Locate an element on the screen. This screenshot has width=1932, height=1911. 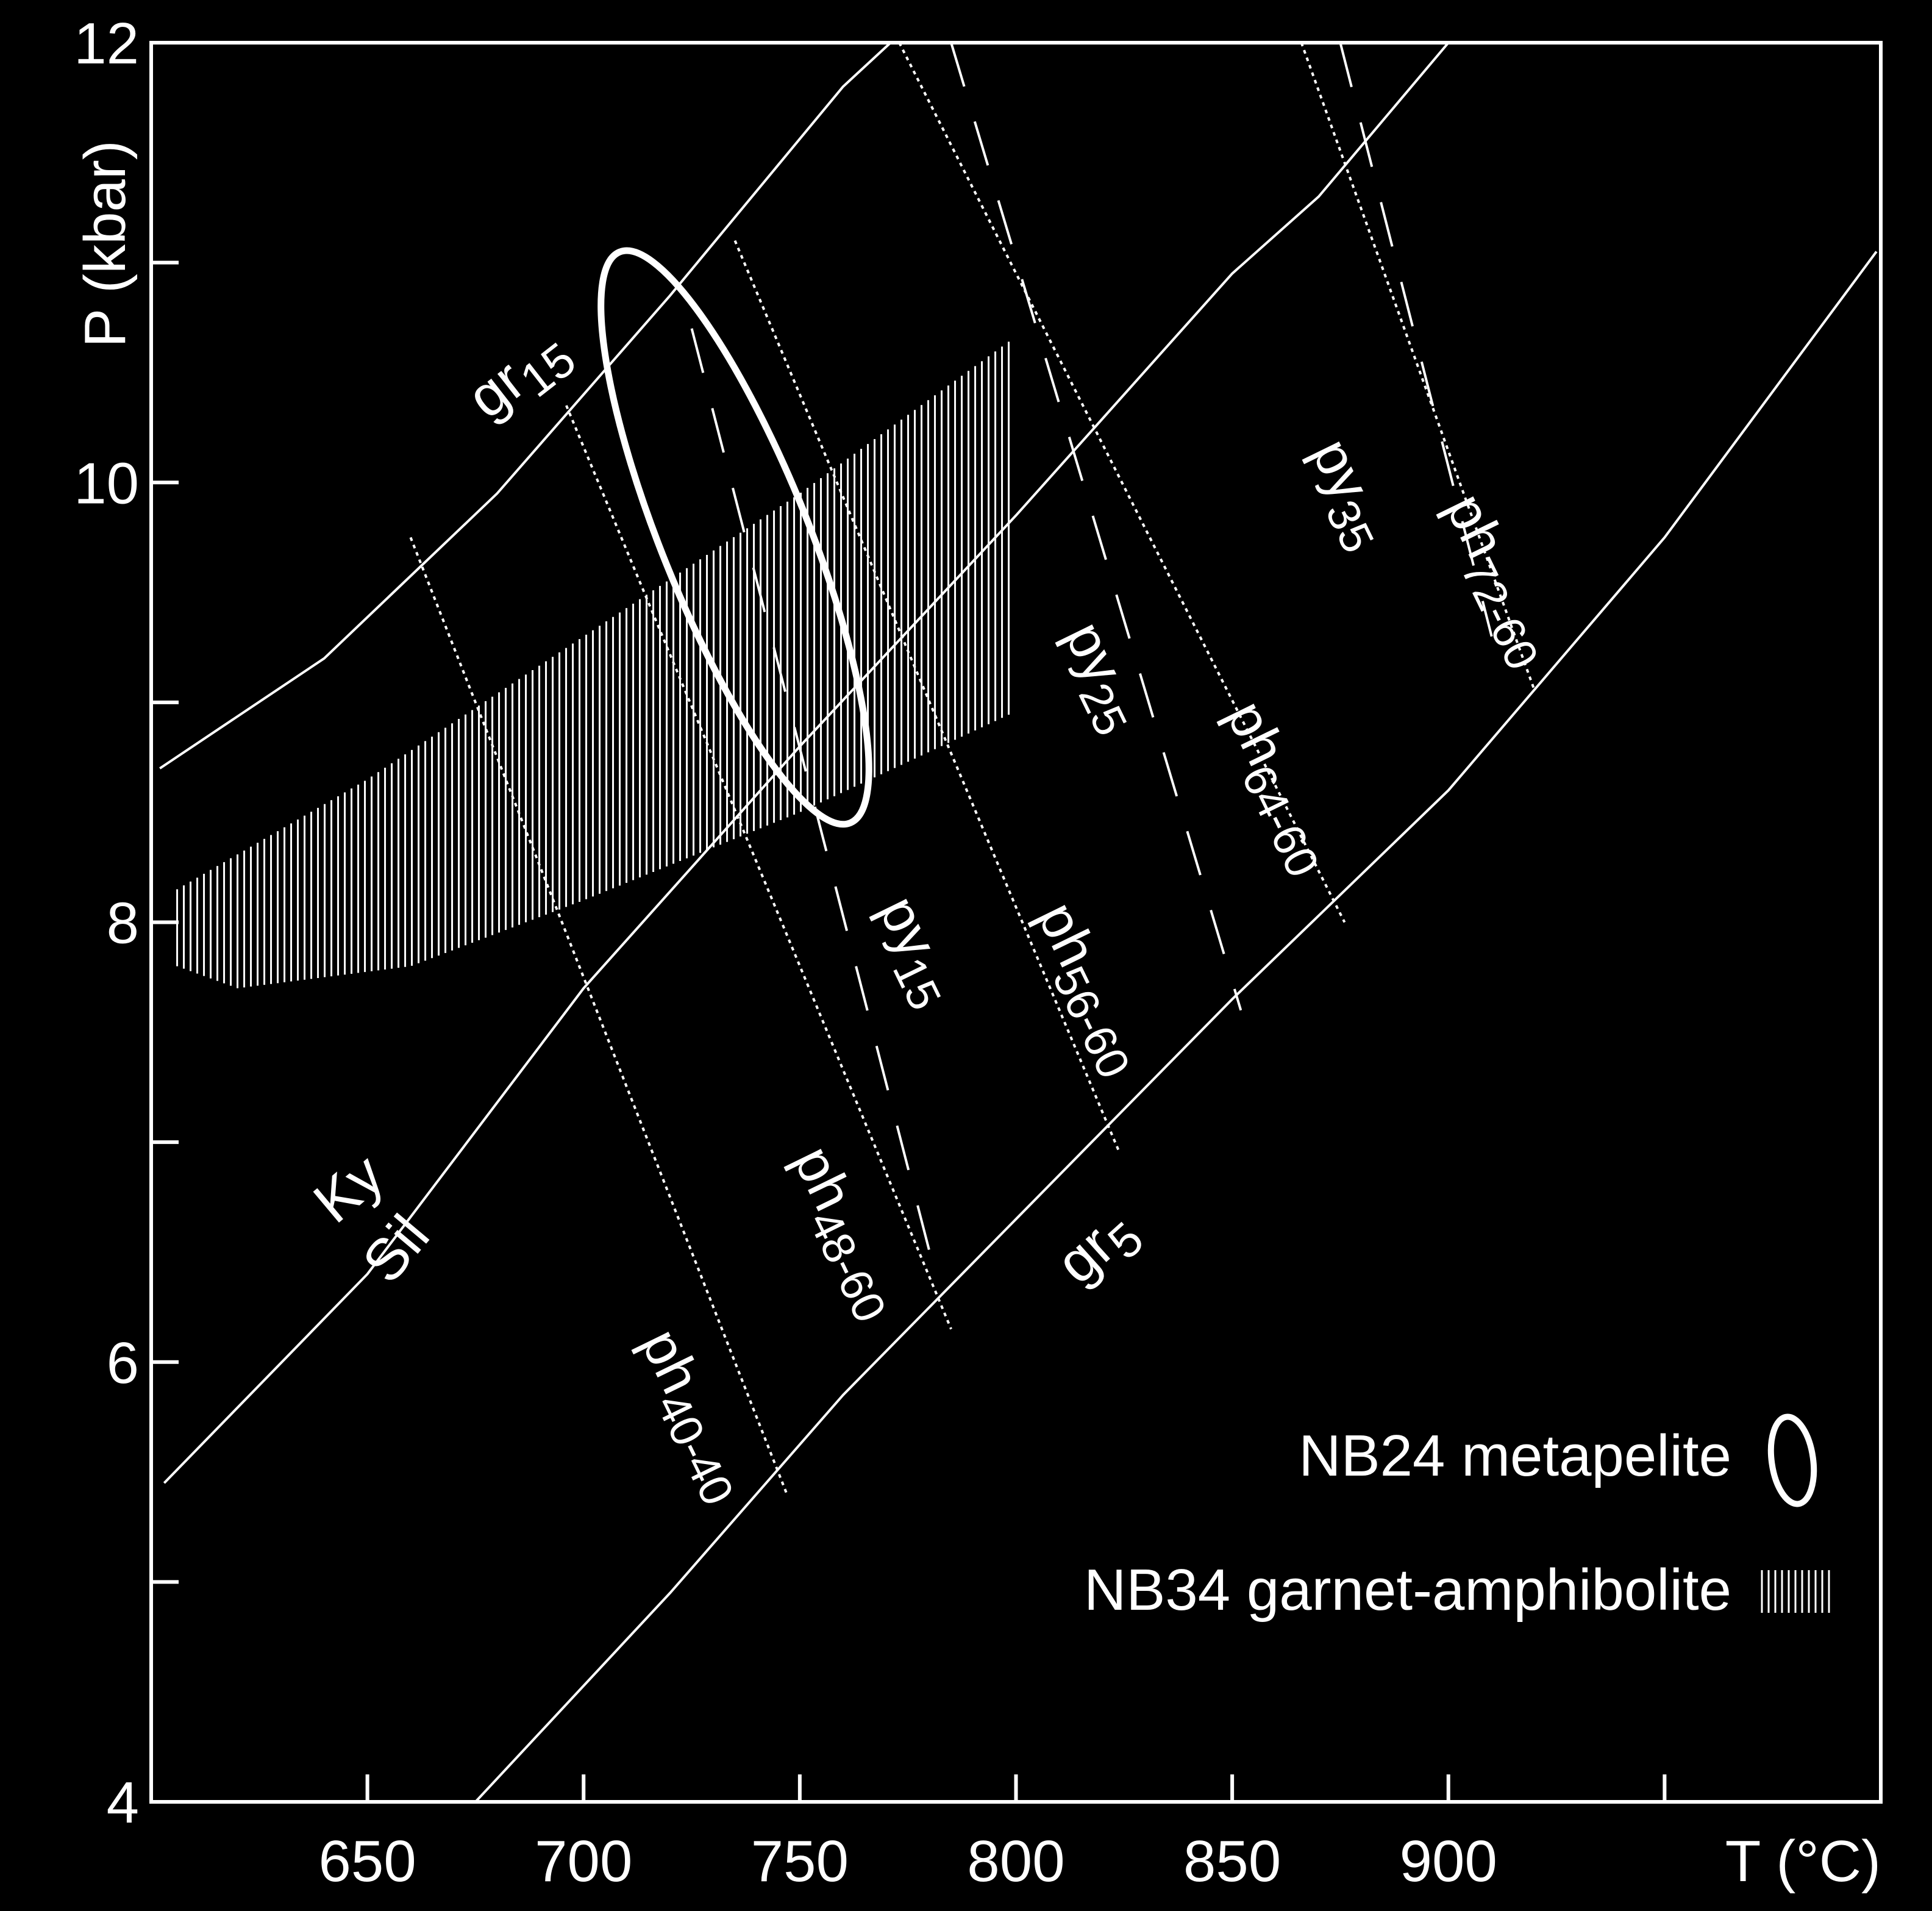
curve-py35 is located at coordinates (1416, 339).